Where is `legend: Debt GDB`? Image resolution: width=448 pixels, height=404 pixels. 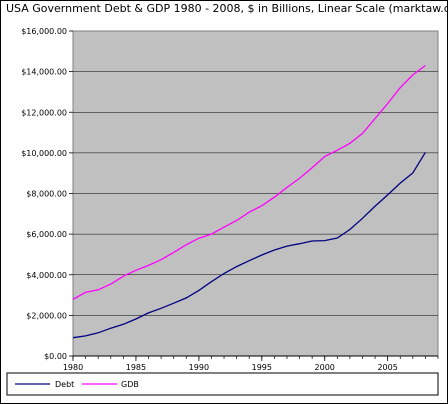 legend: Debt GDB is located at coordinates (222, 384).